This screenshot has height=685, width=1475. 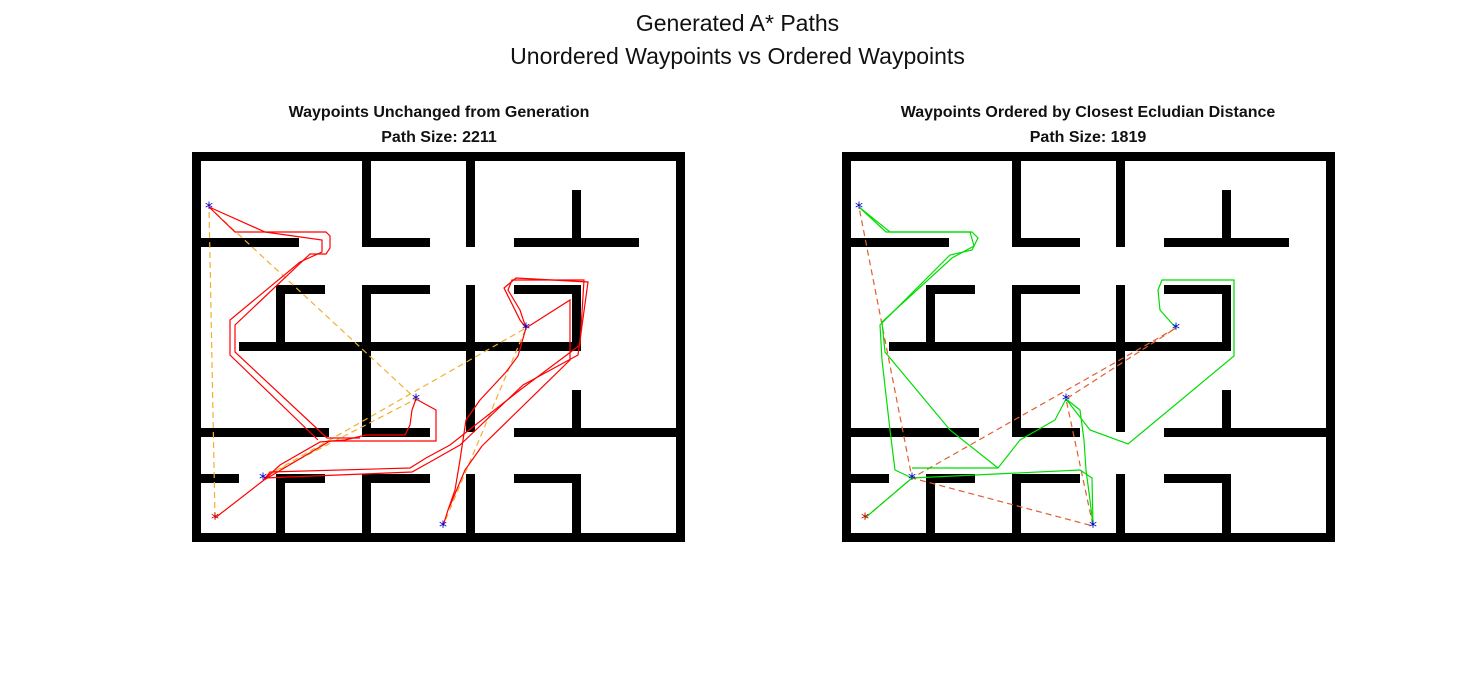 What do you see at coordinates (737, 56) in the screenshot?
I see `figure-title-line2: Unordered Waypoints vs Ordered Waypoints` at bounding box center [737, 56].